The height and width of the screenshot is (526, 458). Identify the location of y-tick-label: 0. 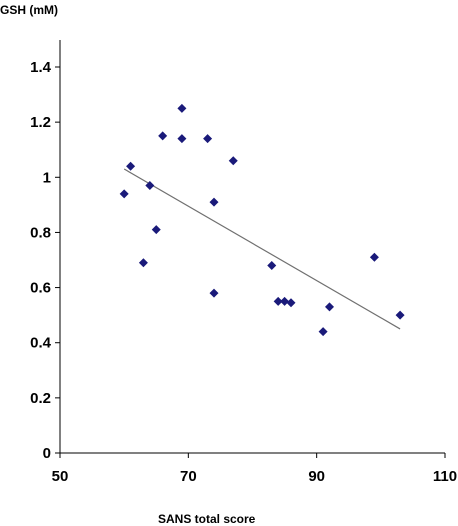
(47, 453).